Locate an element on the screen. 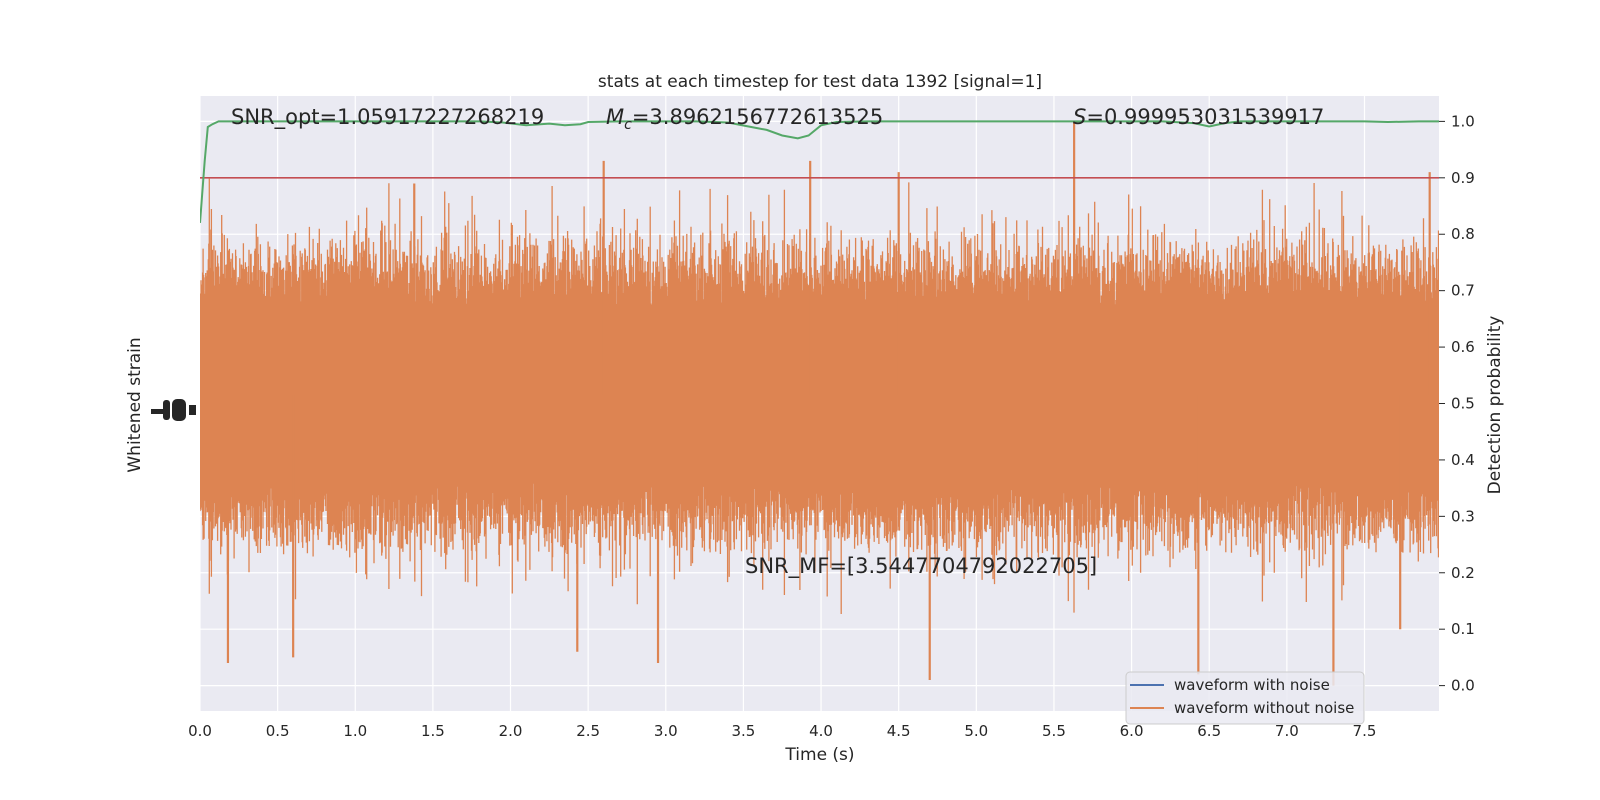 This screenshot has height=800, width=1600. y-tick-label: 0.0 is located at coordinates (1463, 686).